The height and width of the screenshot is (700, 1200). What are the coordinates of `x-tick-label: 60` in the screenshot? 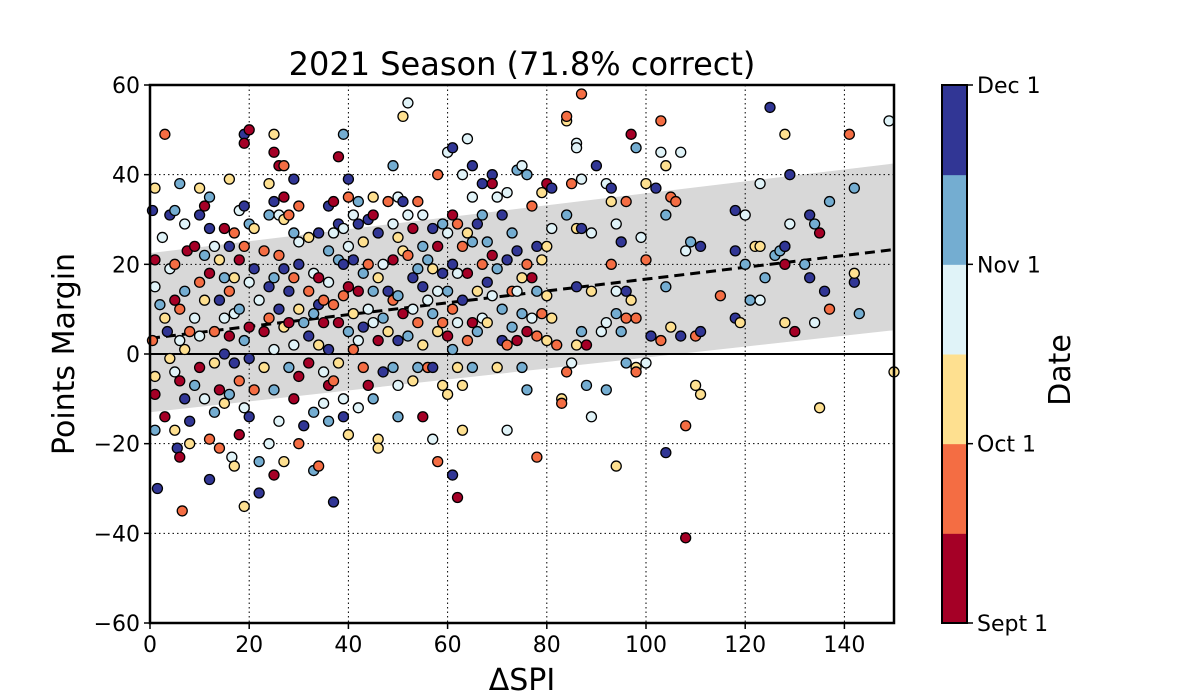 It's located at (448, 645).